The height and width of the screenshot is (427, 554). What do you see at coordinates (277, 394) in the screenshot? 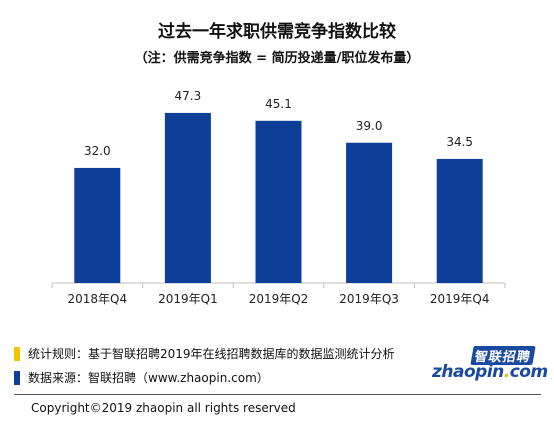
I see `footer-divider` at bounding box center [277, 394].